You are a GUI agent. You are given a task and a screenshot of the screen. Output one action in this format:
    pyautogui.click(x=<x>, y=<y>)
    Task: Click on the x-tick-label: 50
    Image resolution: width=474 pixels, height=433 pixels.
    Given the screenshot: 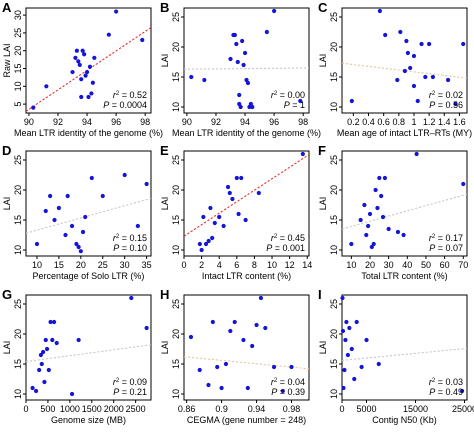 What is the action you would take?
    pyautogui.click(x=426, y=265)
    